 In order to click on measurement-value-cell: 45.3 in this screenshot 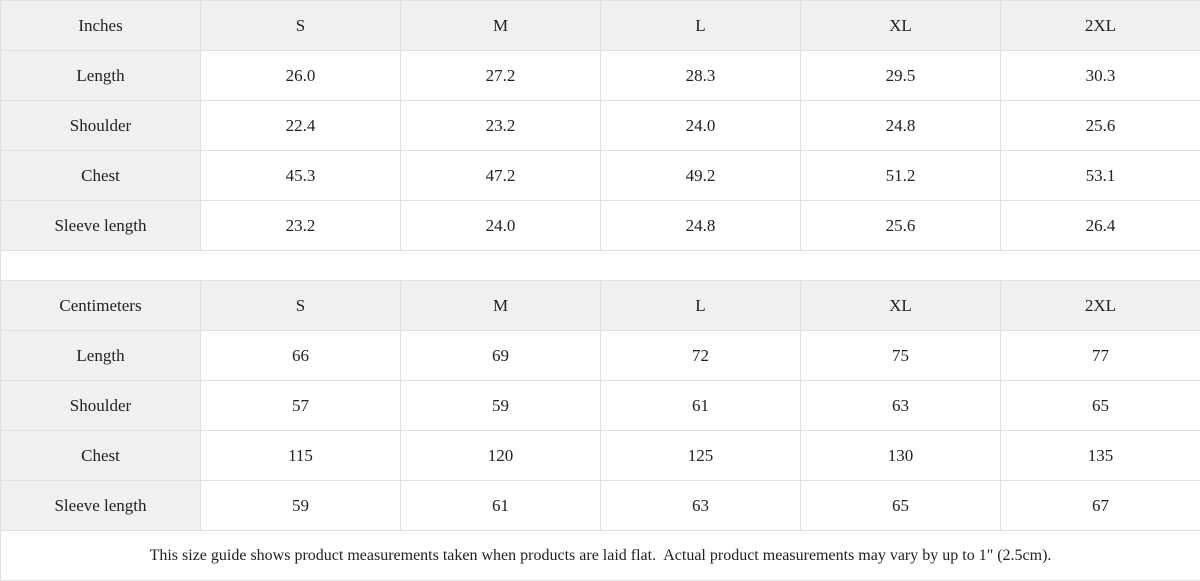, I will do `click(301, 176)`.